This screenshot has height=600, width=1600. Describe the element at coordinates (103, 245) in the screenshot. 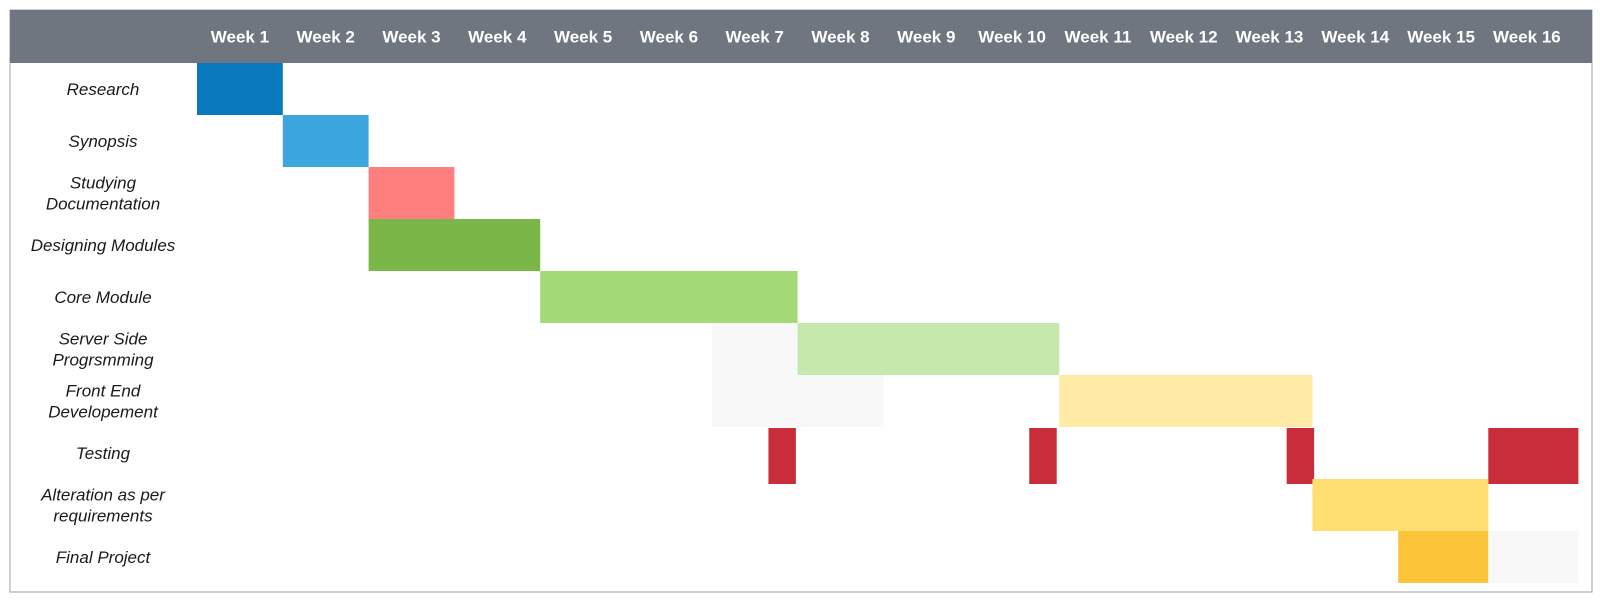

I see `task-label: Designing Modules` at that location.